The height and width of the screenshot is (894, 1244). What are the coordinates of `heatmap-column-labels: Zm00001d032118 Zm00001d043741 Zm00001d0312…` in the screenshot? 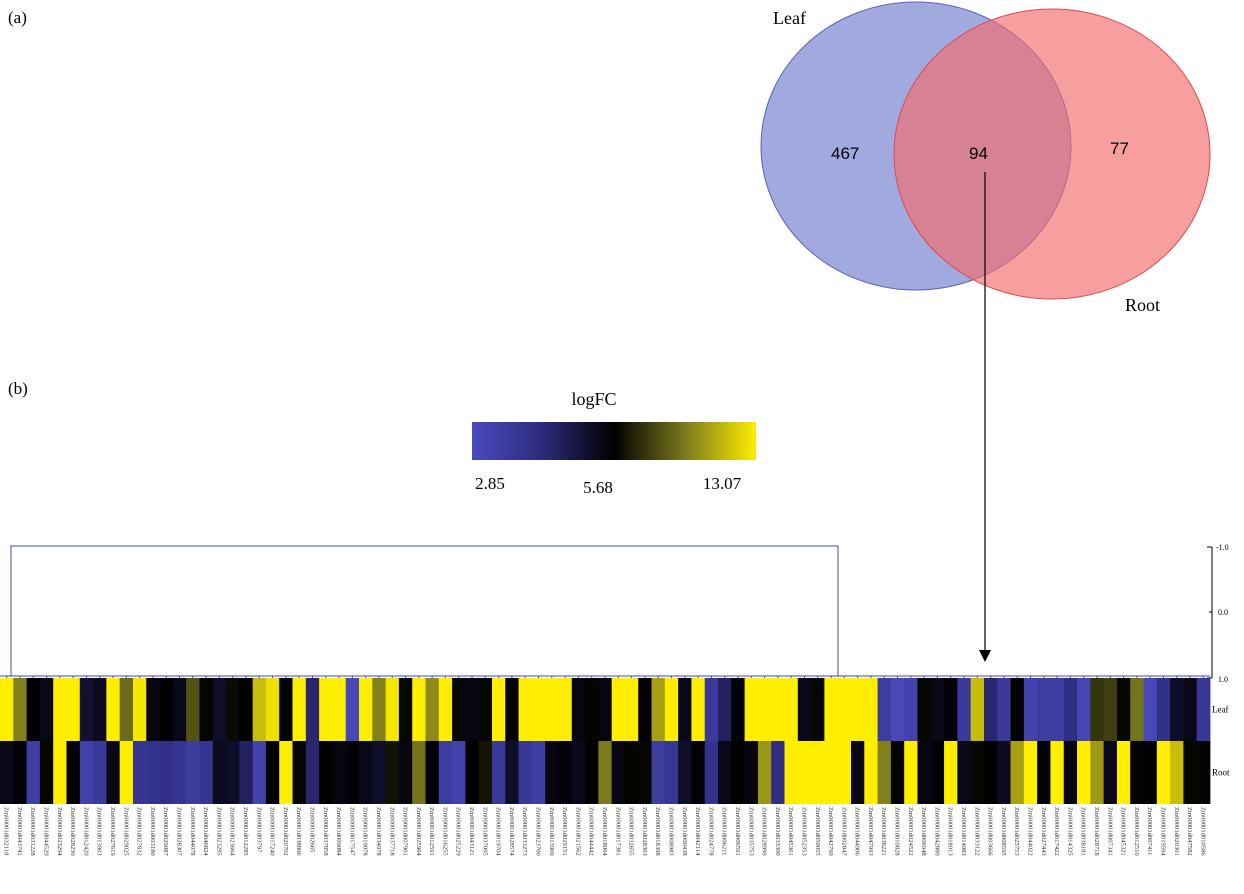 It's located at (605, 831).